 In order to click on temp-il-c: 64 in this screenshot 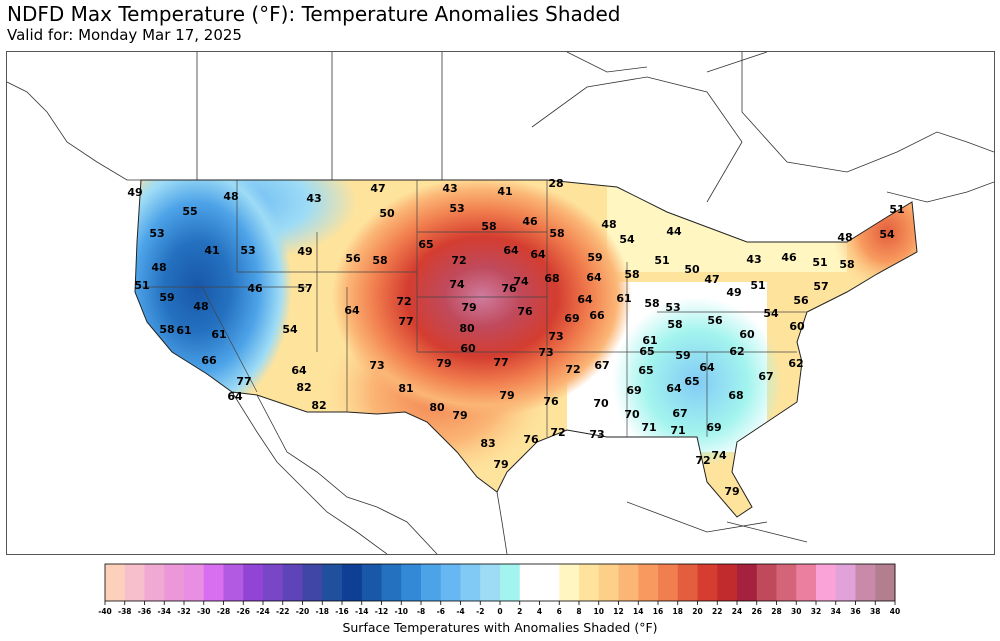, I will do `click(585, 299)`.